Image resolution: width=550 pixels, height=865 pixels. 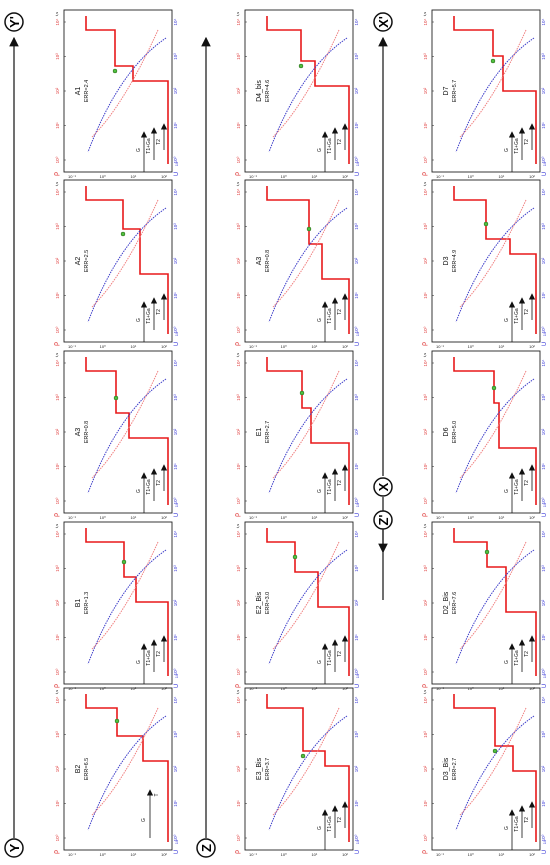 What do you see at coordinates (78, 603) in the screenshot?
I see `panel-title: B1` at bounding box center [78, 603].